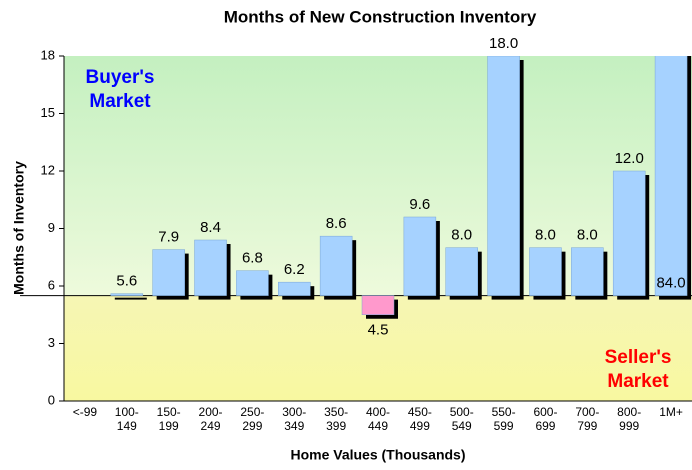 The image size is (692, 470). What do you see at coordinates (503, 43) in the screenshot?
I see `value-label: 18.0` at bounding box center [503, 43].